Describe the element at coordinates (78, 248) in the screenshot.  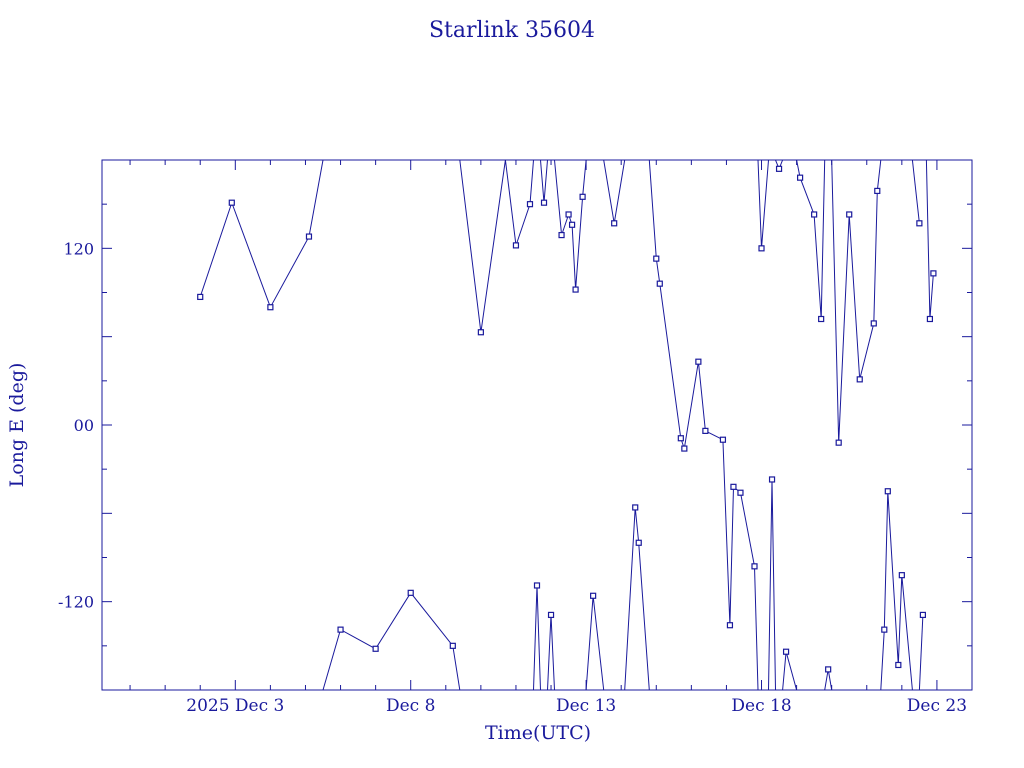
I see `y-tick-label: 120` at that location.